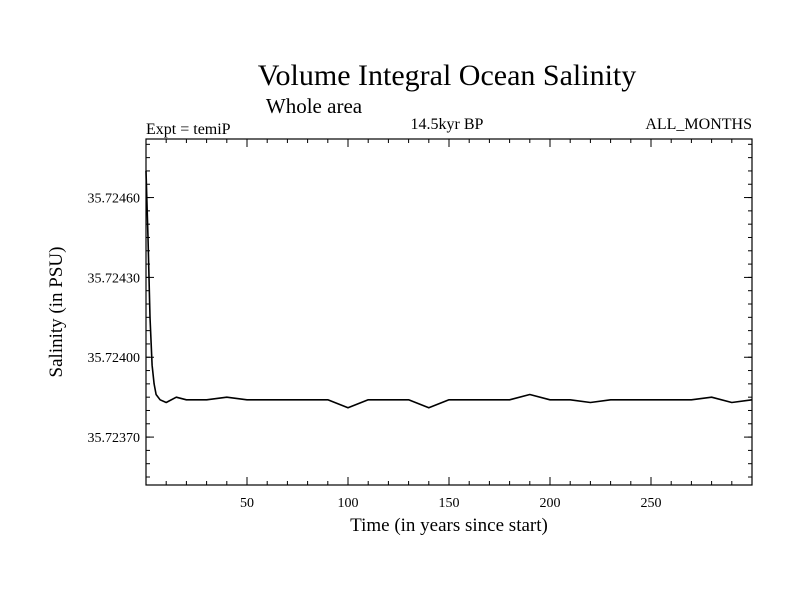 The height and width of the screenshot is (600, 800). What do you see at coordinates (550, 503) in the screenshot?
I see `x-tick-label: 200` at bounding box center [550, 503].